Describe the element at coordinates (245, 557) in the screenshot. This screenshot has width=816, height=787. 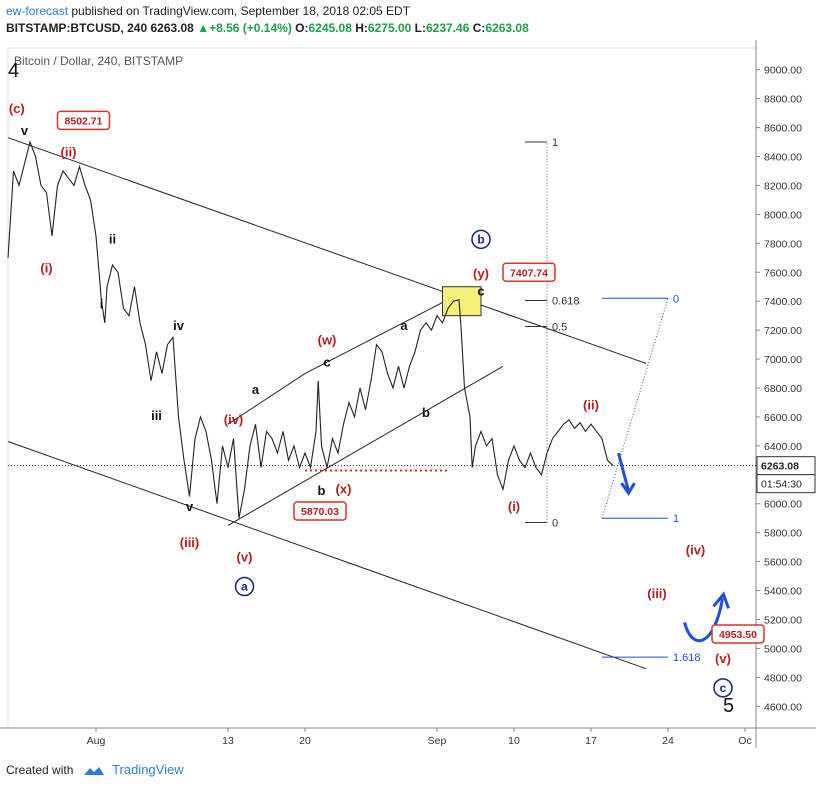
I see `wave-label: (v)` at that location.